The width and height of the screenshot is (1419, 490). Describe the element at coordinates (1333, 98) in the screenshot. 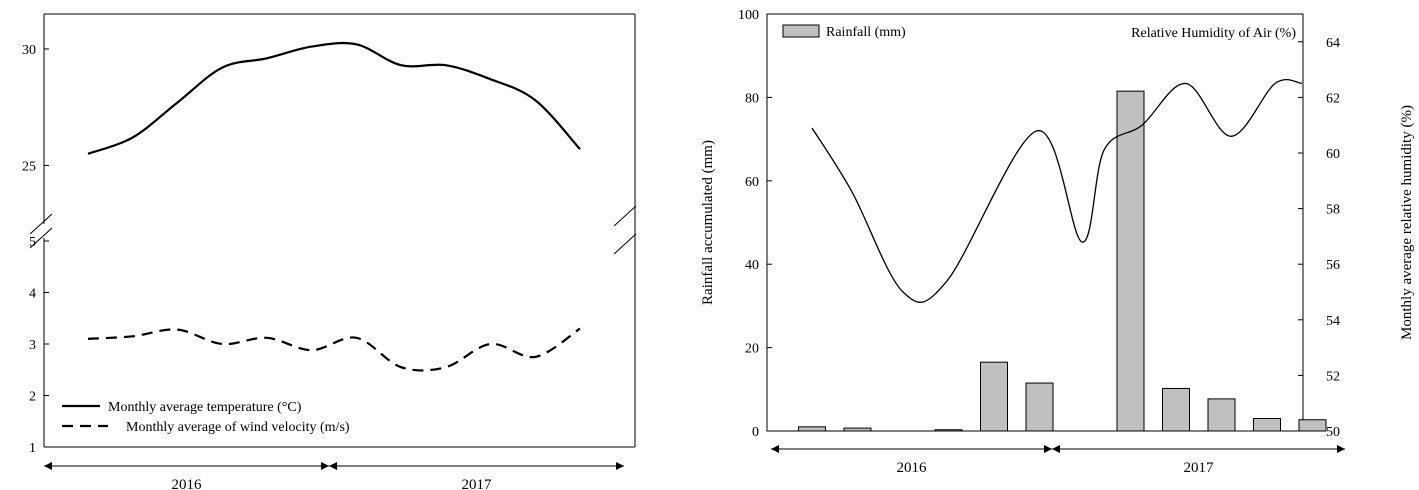

I see `y2-tick-label: 62` at that location.